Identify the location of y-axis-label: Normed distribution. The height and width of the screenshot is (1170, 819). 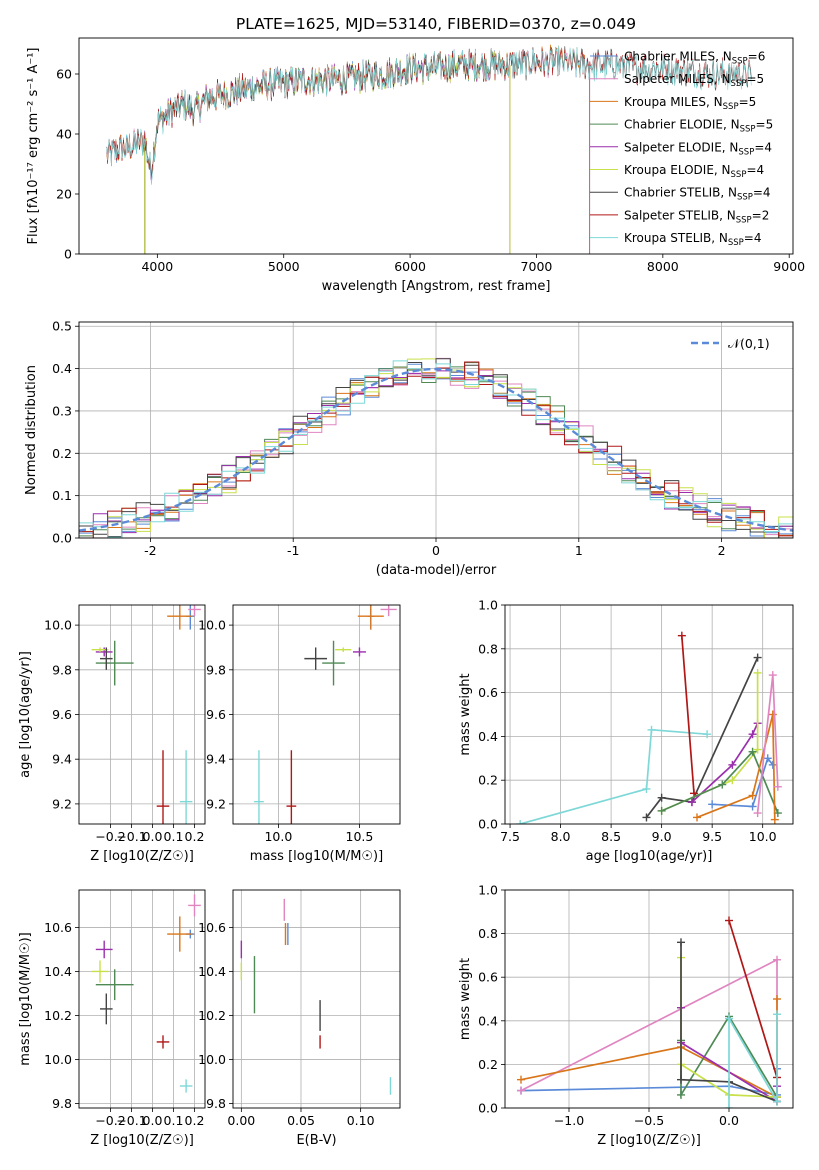
(31, 430).